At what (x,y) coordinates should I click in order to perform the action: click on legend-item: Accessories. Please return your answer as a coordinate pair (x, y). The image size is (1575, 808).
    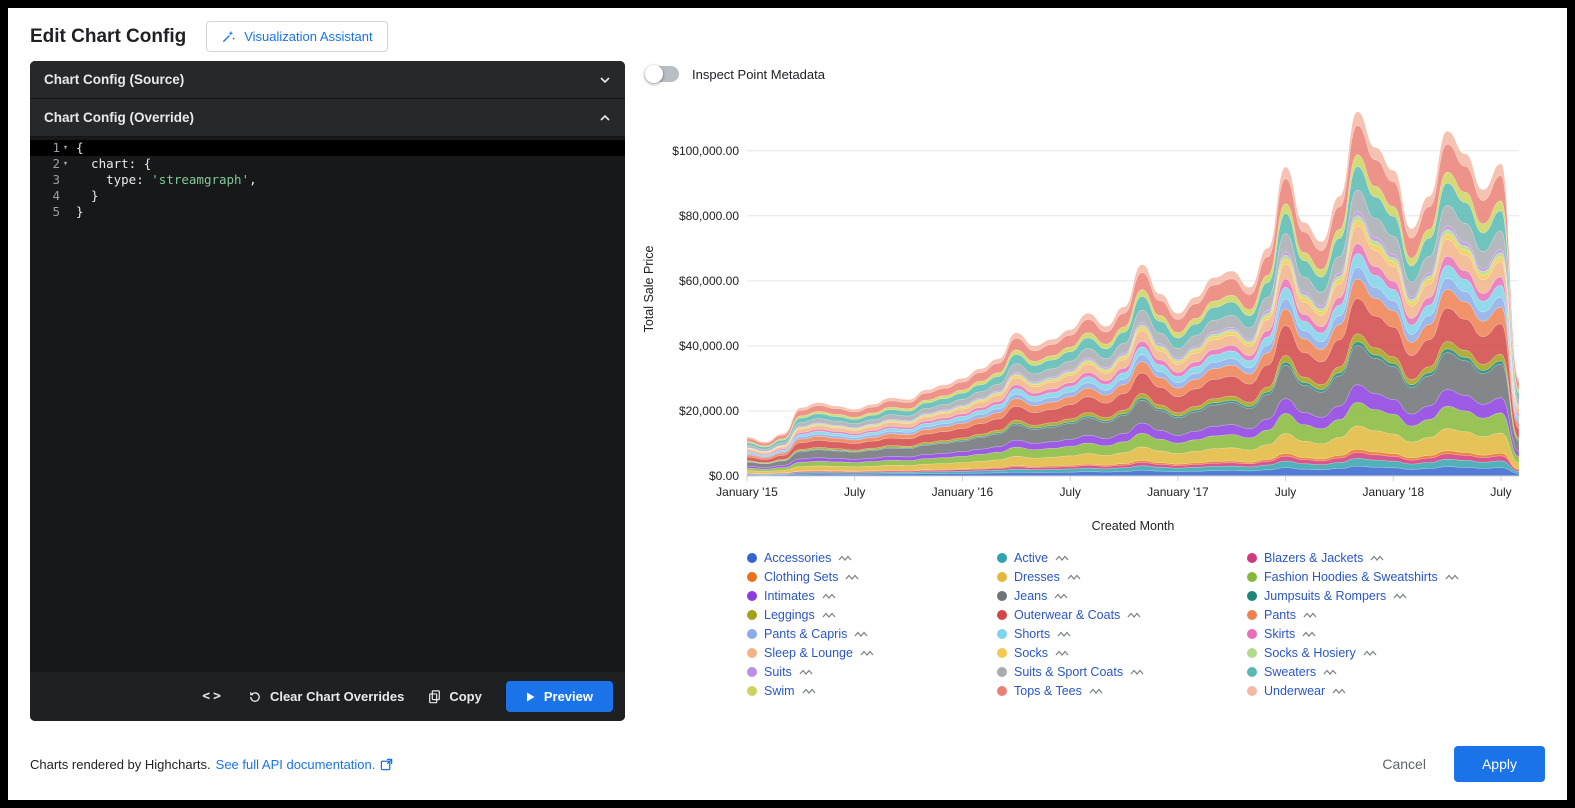
    Looking at the image, I should click on (872, 558).